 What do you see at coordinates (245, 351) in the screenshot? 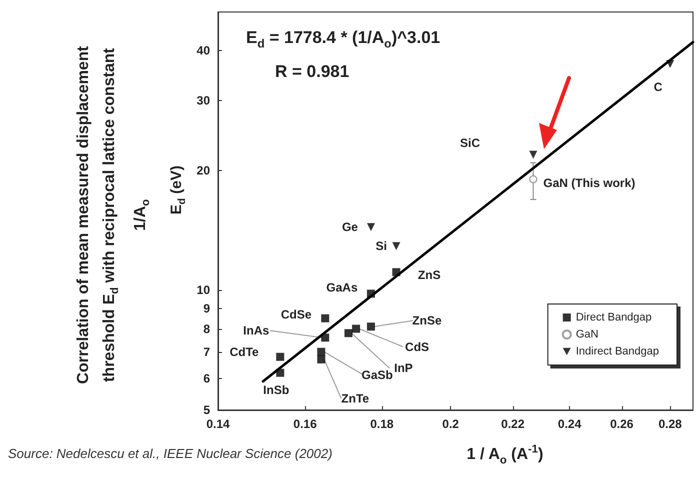
I see `annotation: CdTe` at bounding box center [245, 351].